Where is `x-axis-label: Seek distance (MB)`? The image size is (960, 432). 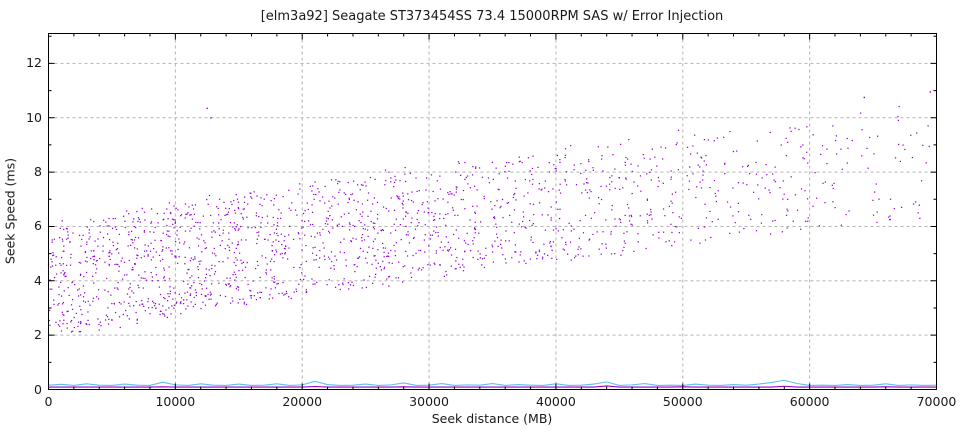
x-axis-label: Seek distance (MB) is located at coordinates (492, 418).